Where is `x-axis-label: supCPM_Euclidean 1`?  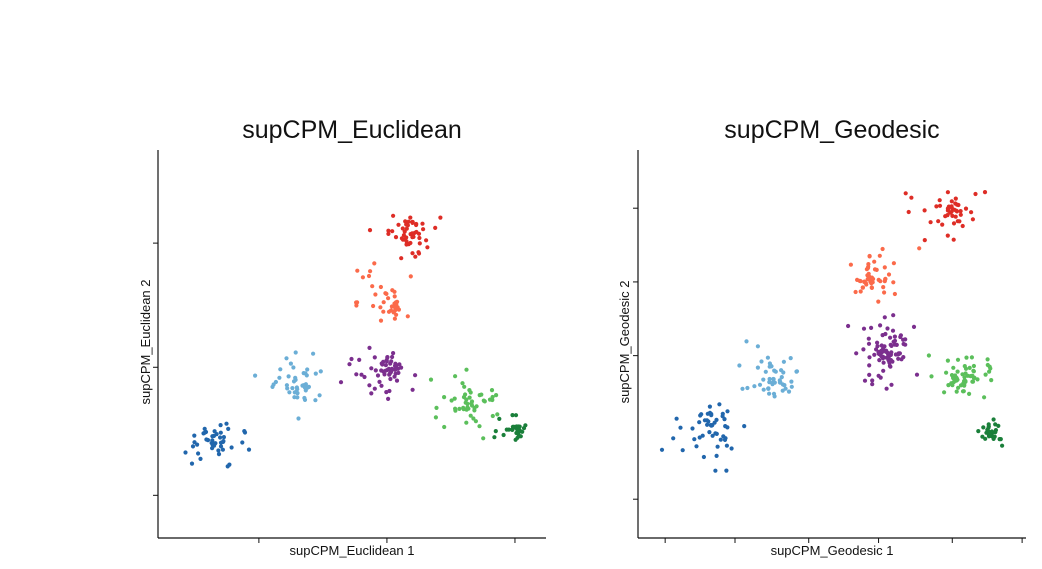
x-axis-label: supCPM_Euclidean 1 is located at coordinates (351, 550).